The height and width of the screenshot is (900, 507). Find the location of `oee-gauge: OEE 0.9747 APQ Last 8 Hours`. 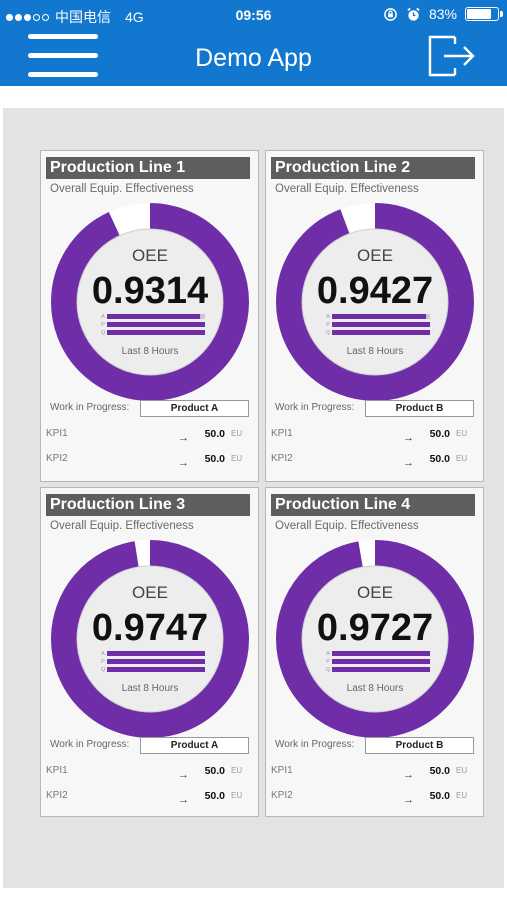

oee-gauge: OEE 0.9747 APQ Last 8 Hours is located at coordinates (150, 639).